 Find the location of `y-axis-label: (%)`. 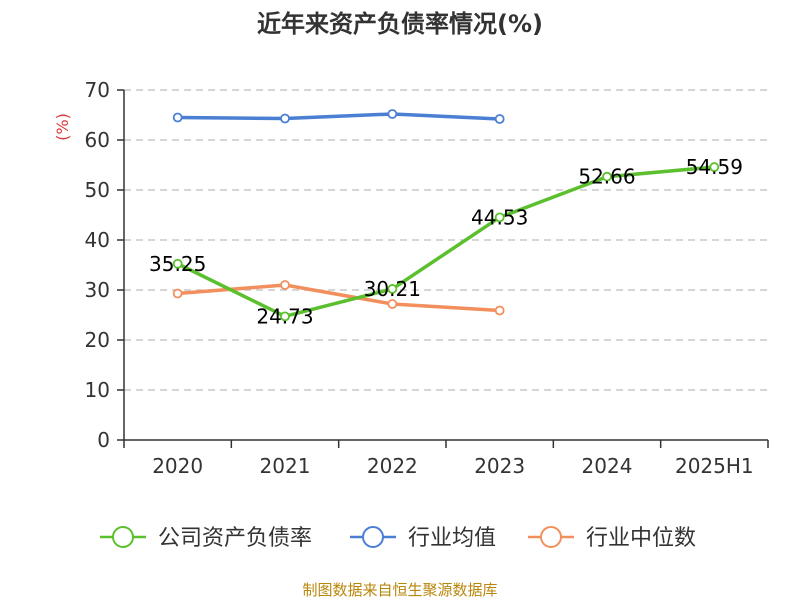

y-axis-label: (%) is located at coordinates (62, 127).